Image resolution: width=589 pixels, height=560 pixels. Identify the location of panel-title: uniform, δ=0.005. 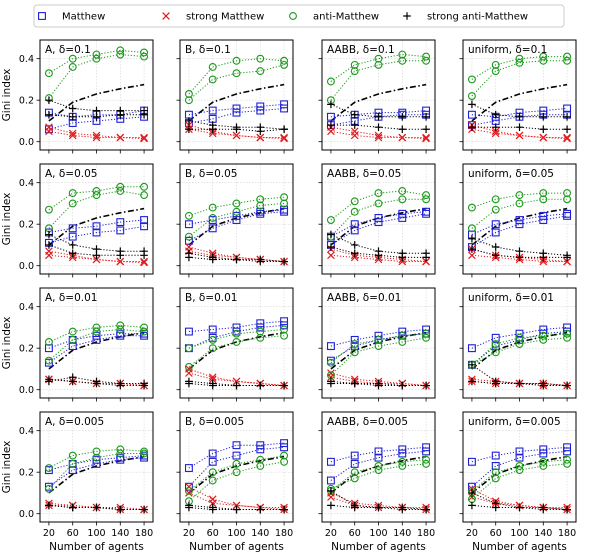
(514, 422).